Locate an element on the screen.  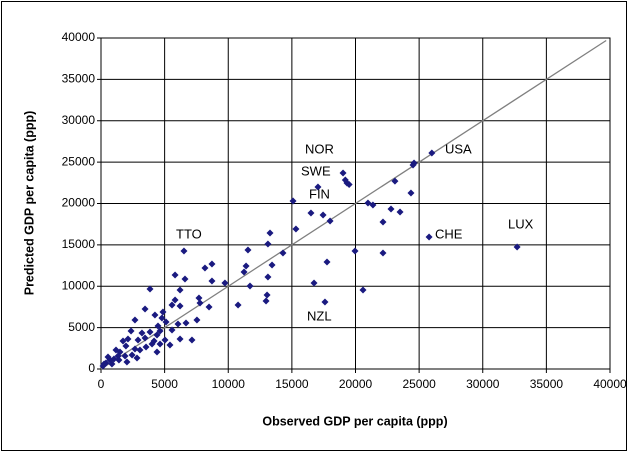
y-axis-title: Predicted GDP per capita (ppp) is located at coordinates (29, 203).